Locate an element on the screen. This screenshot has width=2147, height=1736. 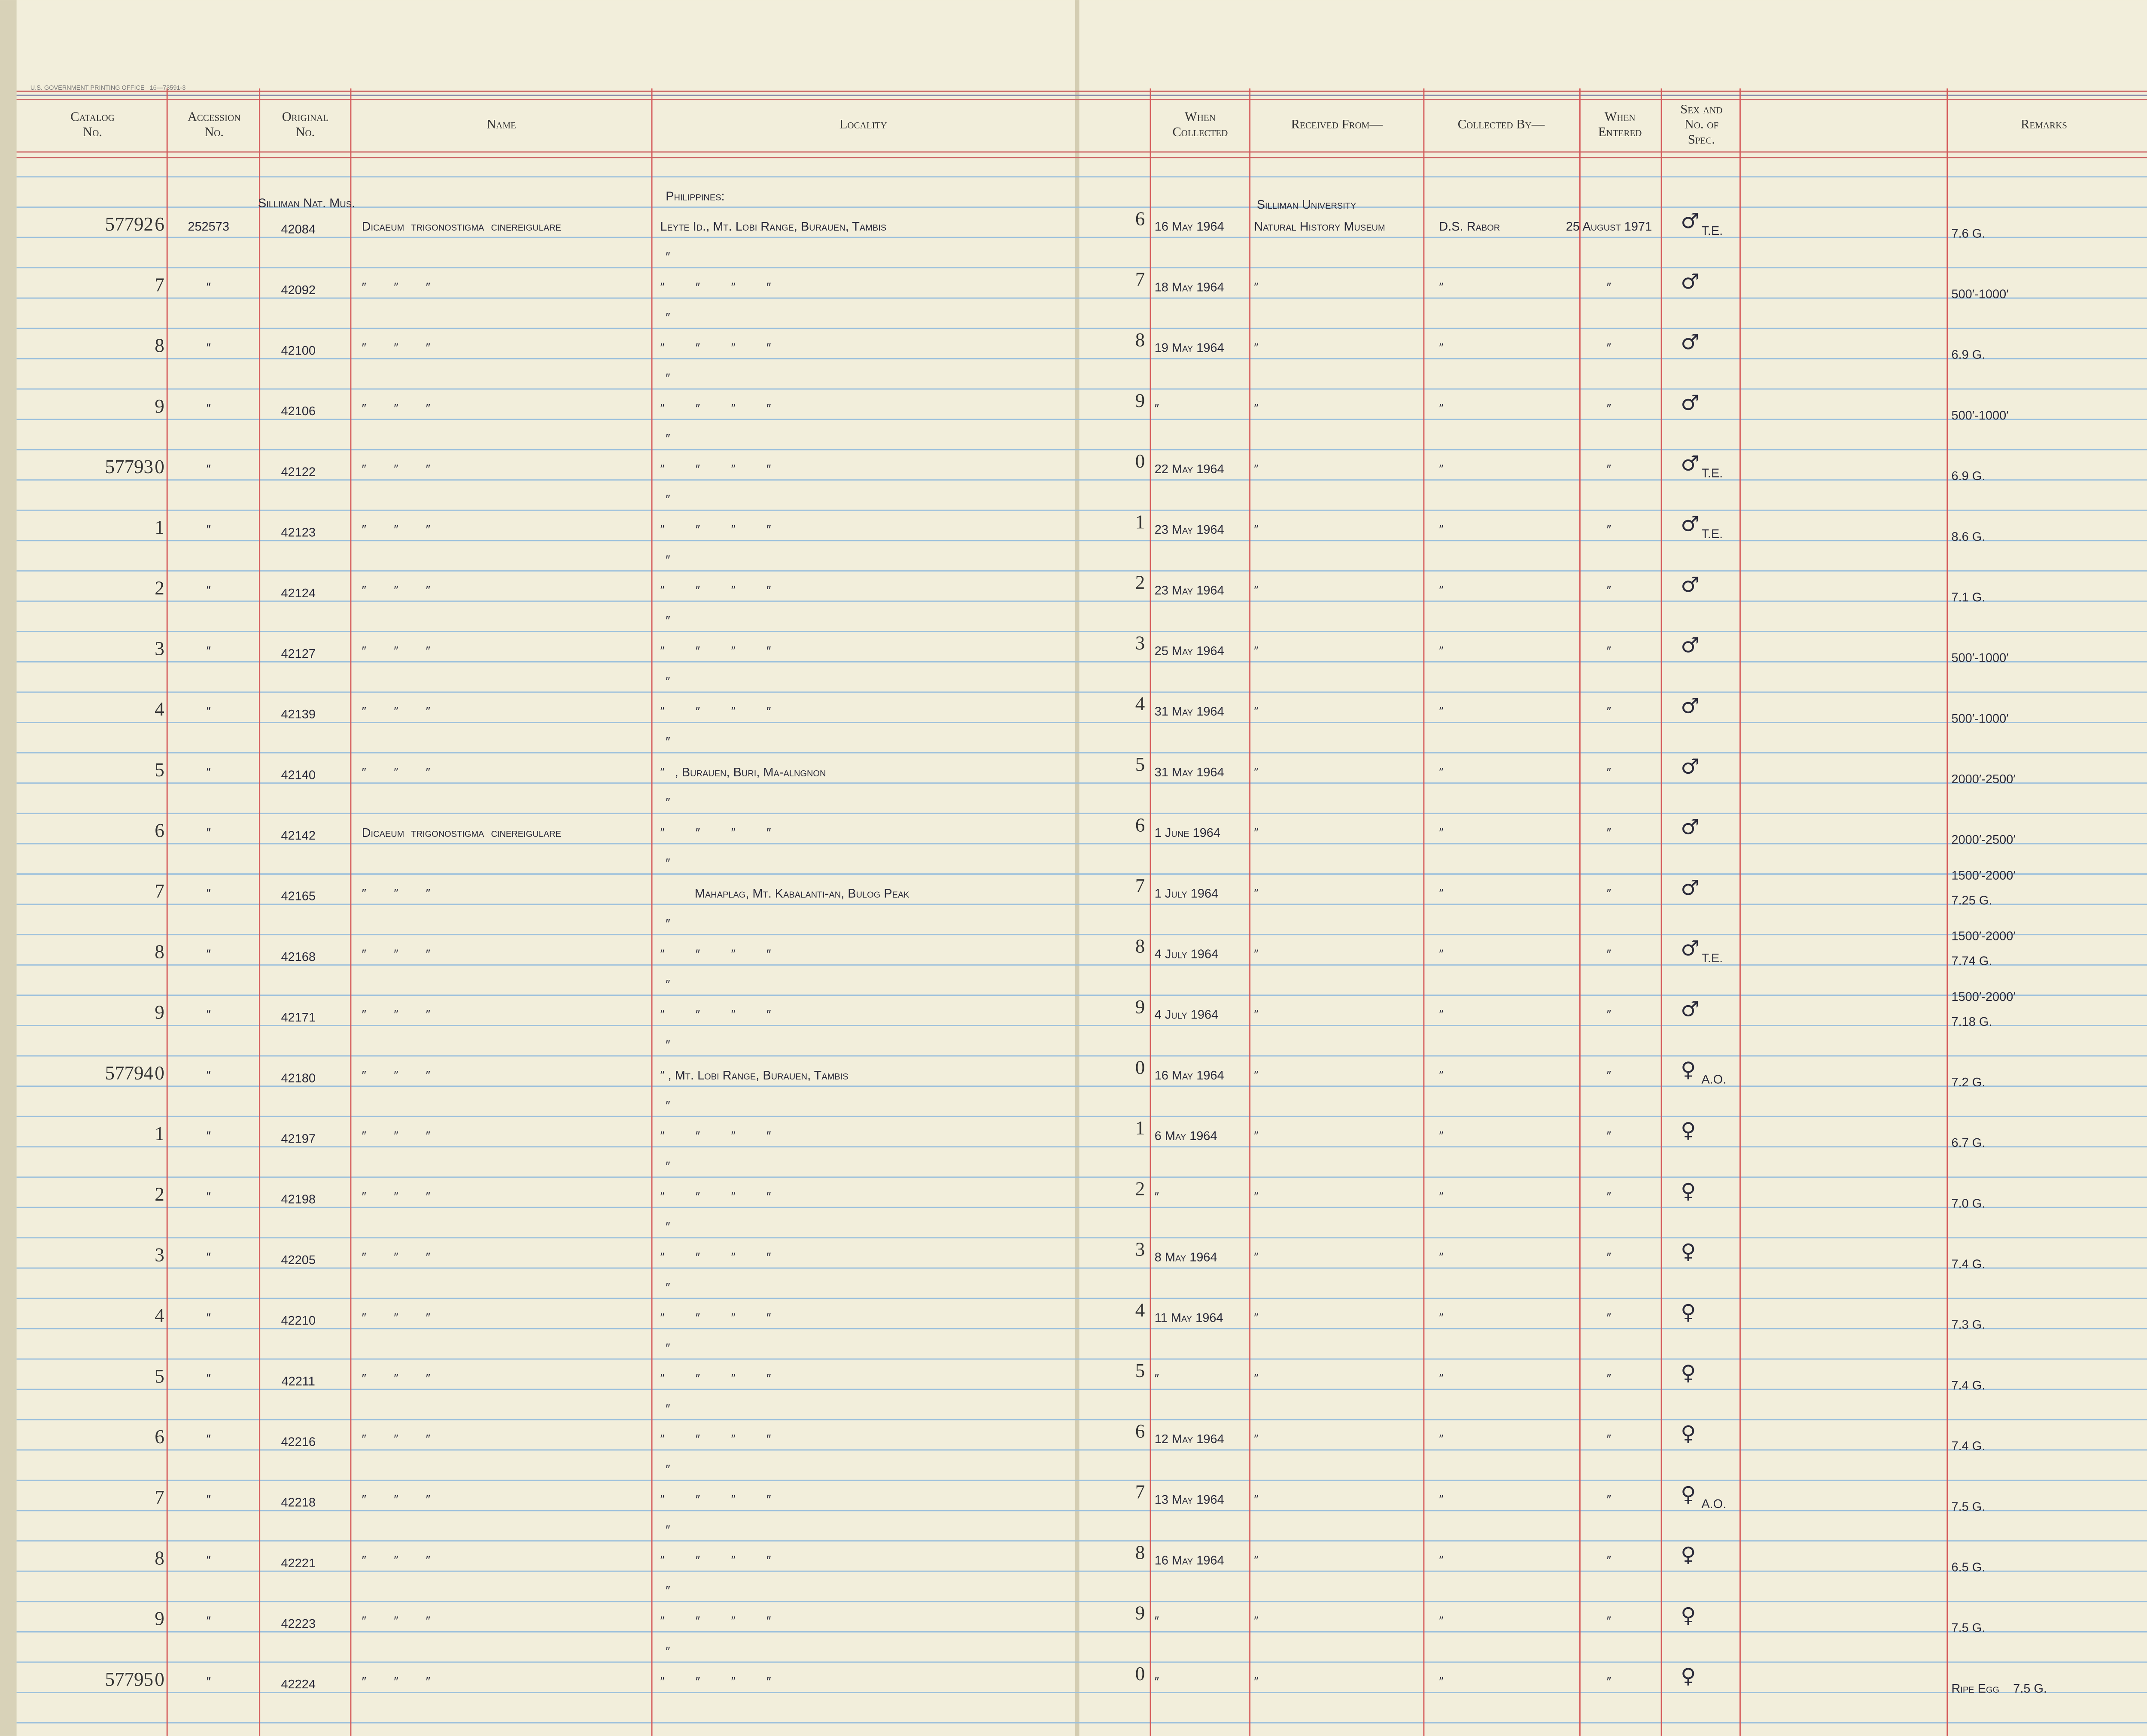
remark: 6.7 G. is located at coordinates (1968, 1143).